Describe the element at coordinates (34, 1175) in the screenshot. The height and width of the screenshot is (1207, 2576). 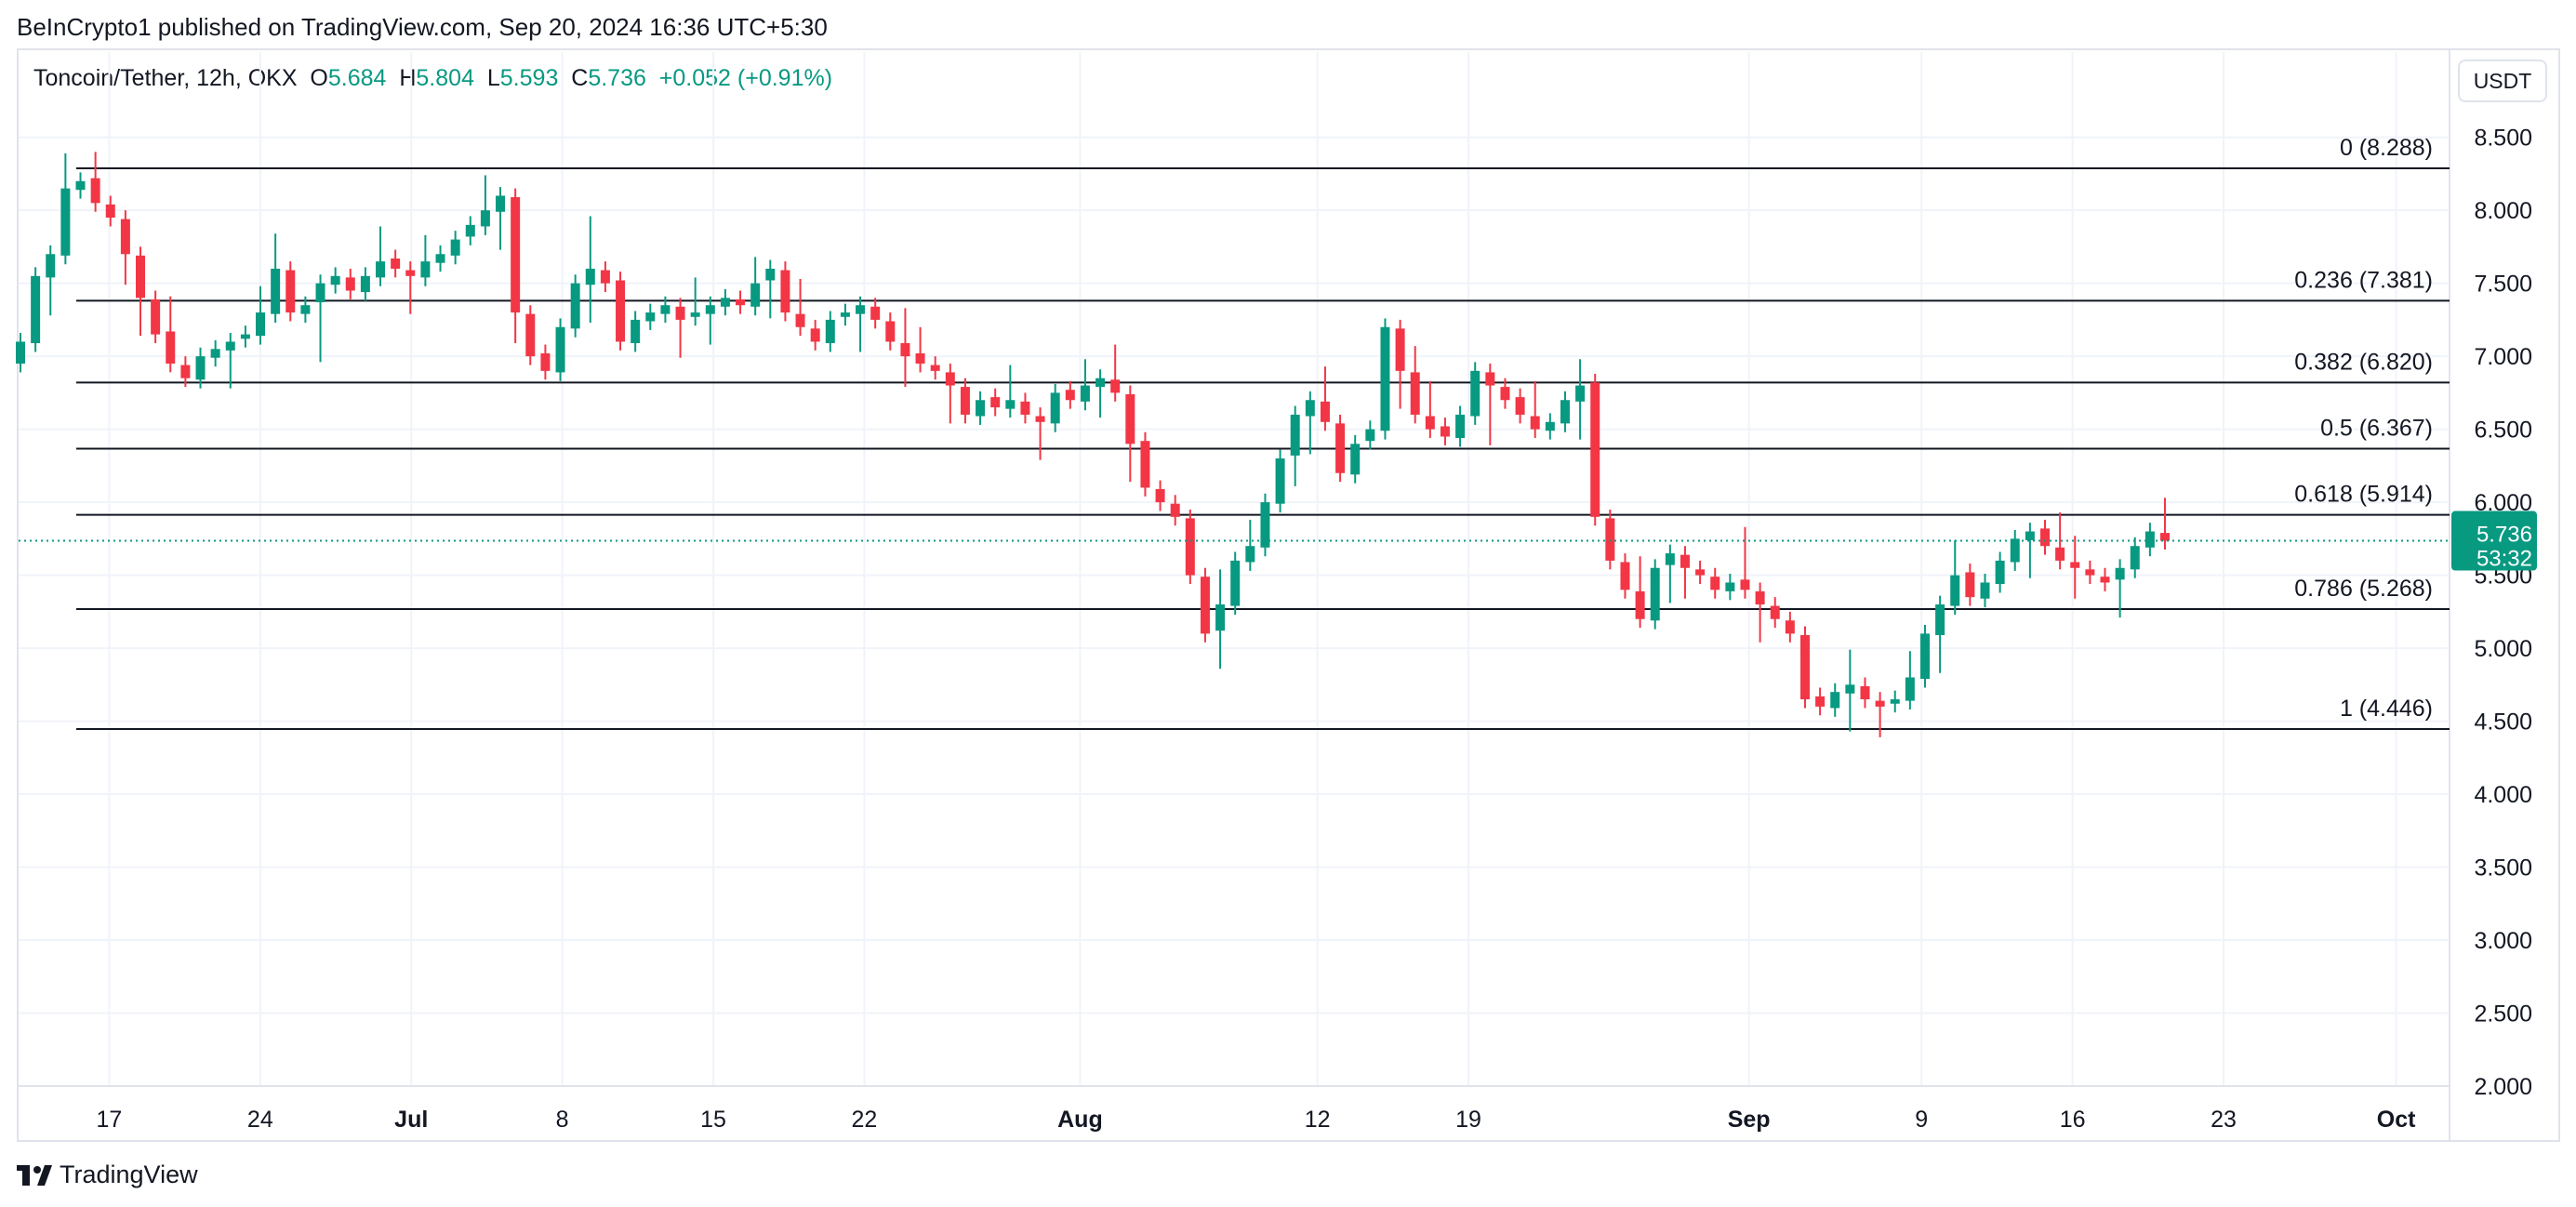
I see `tradingview-logo-icon` at that location.